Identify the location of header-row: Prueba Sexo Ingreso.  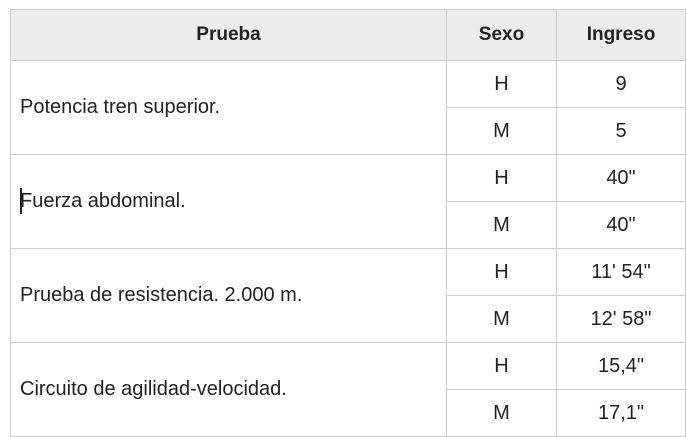
(348, 35).